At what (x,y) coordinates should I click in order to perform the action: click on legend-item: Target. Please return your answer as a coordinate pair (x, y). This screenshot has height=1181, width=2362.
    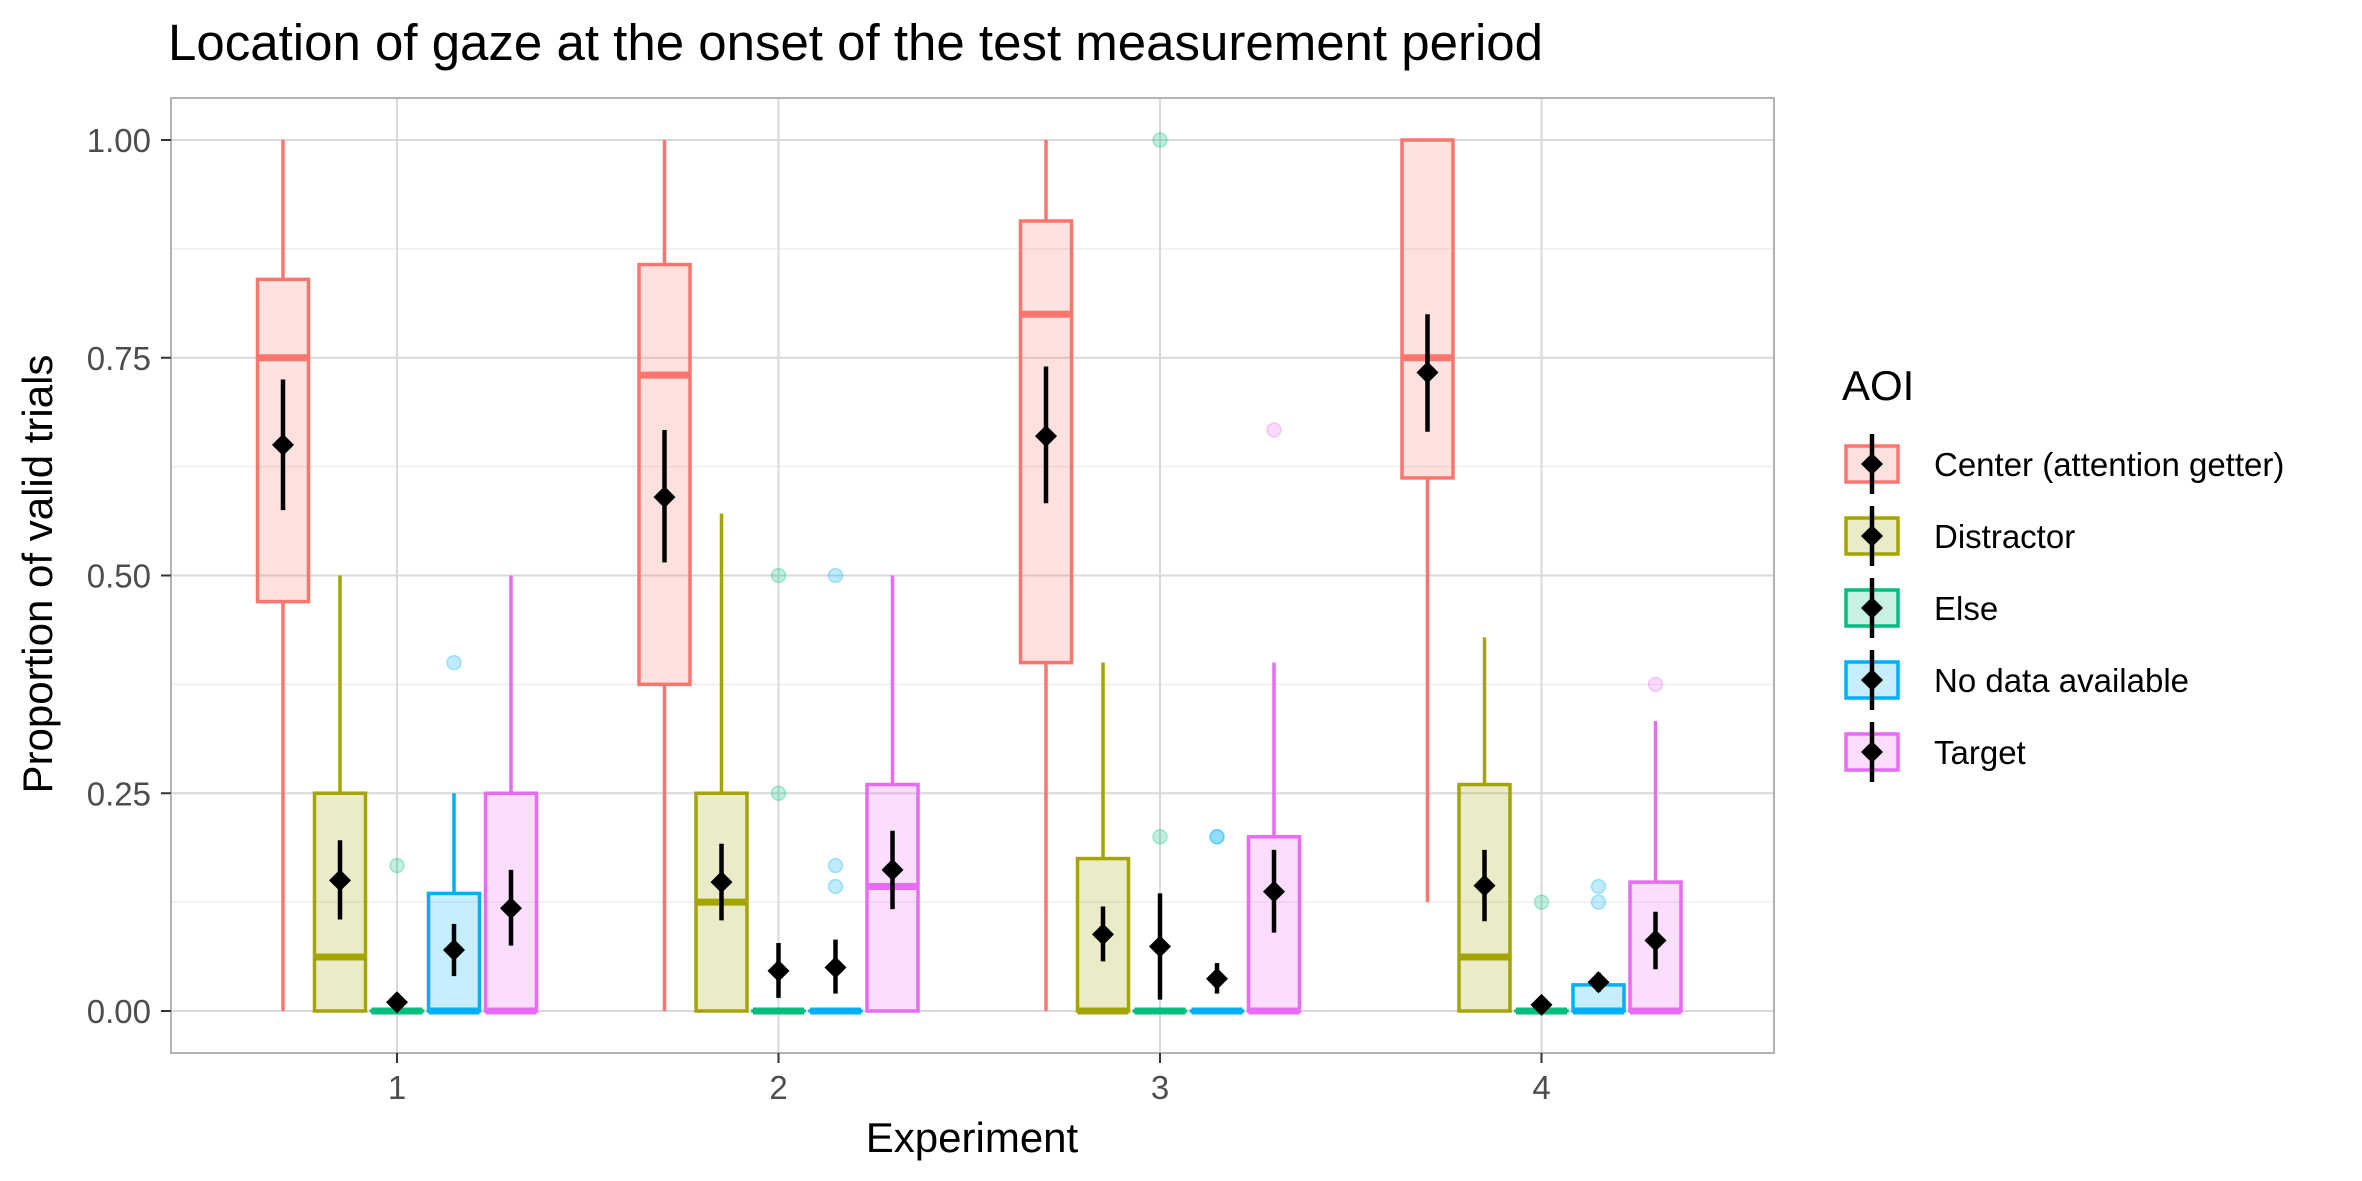
    Looking at the image, I should click on (1935, 752).